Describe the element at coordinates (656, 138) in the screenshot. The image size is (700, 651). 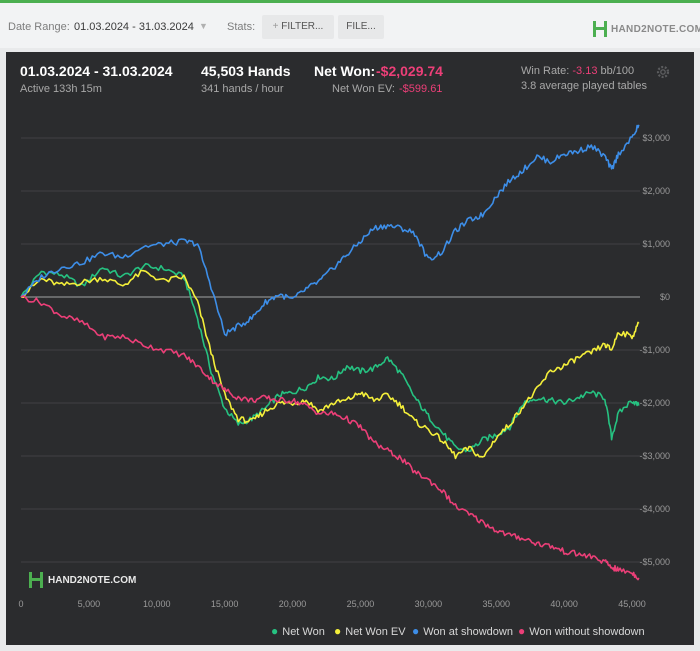
I see `y-tick-label: $3,000` at that location.